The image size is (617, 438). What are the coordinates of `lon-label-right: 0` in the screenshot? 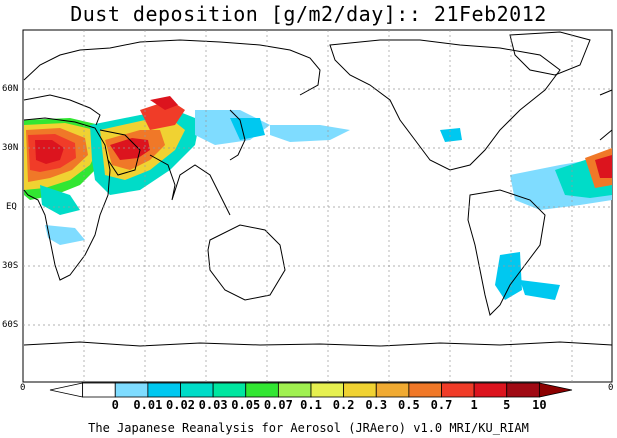 It's located at (611, 388).